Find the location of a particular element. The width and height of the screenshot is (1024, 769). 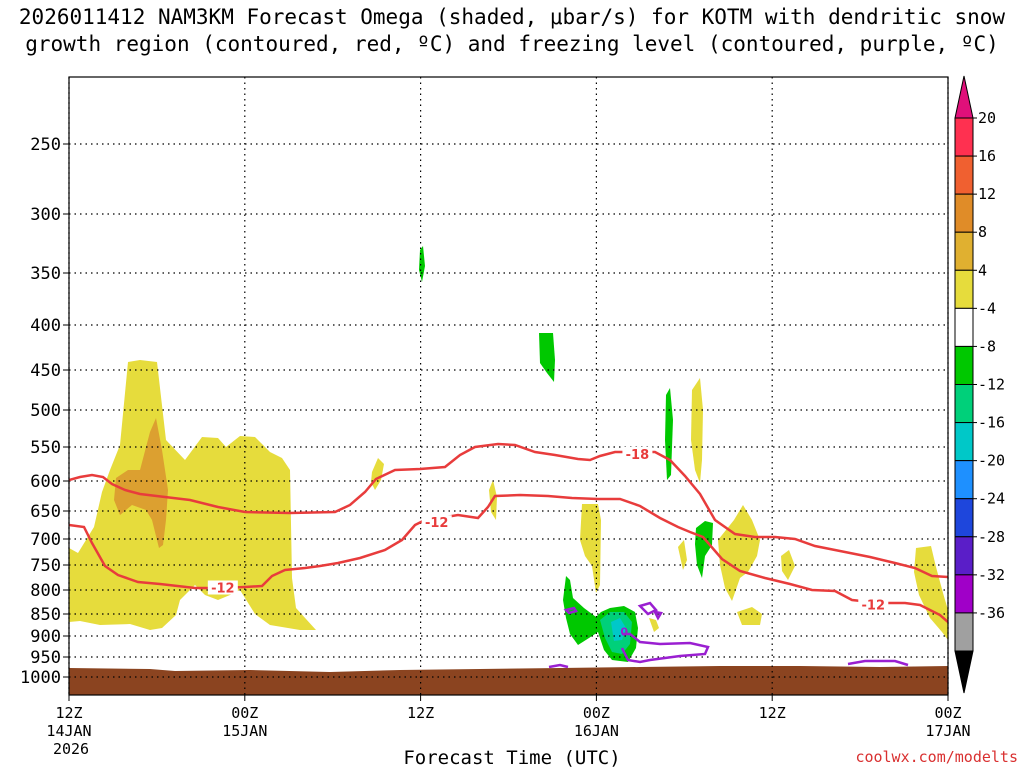

y-tick-label: 750 is located at coordinates (45, 566).